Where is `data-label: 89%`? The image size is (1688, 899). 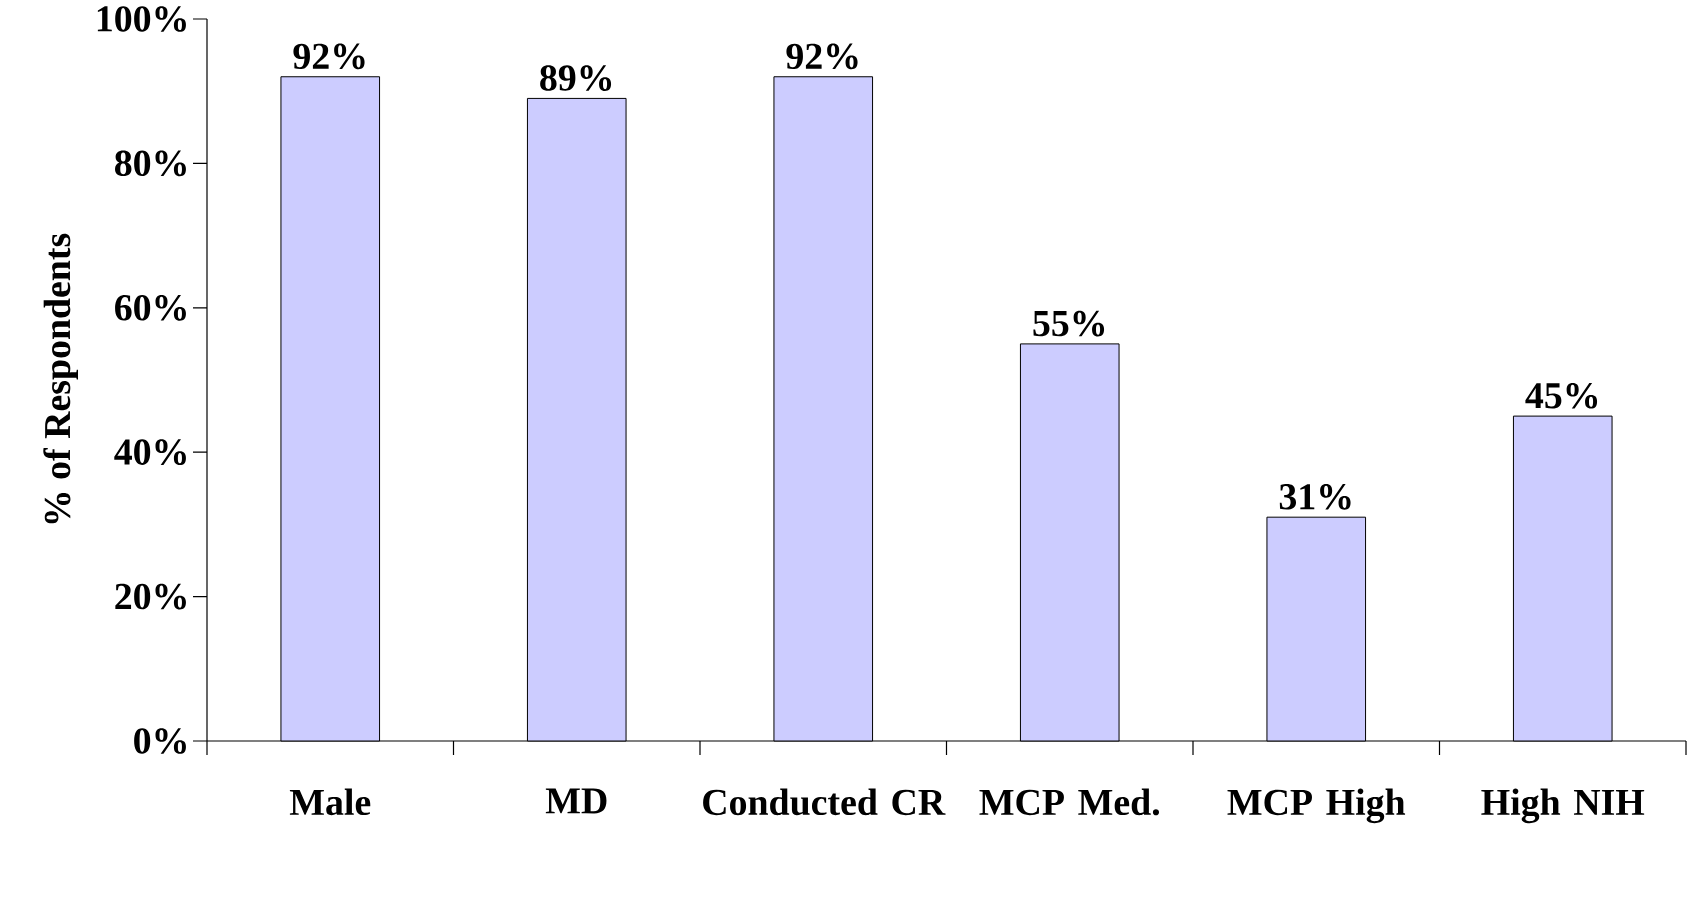 data-label: 89% is located at coordinates (576, 78).